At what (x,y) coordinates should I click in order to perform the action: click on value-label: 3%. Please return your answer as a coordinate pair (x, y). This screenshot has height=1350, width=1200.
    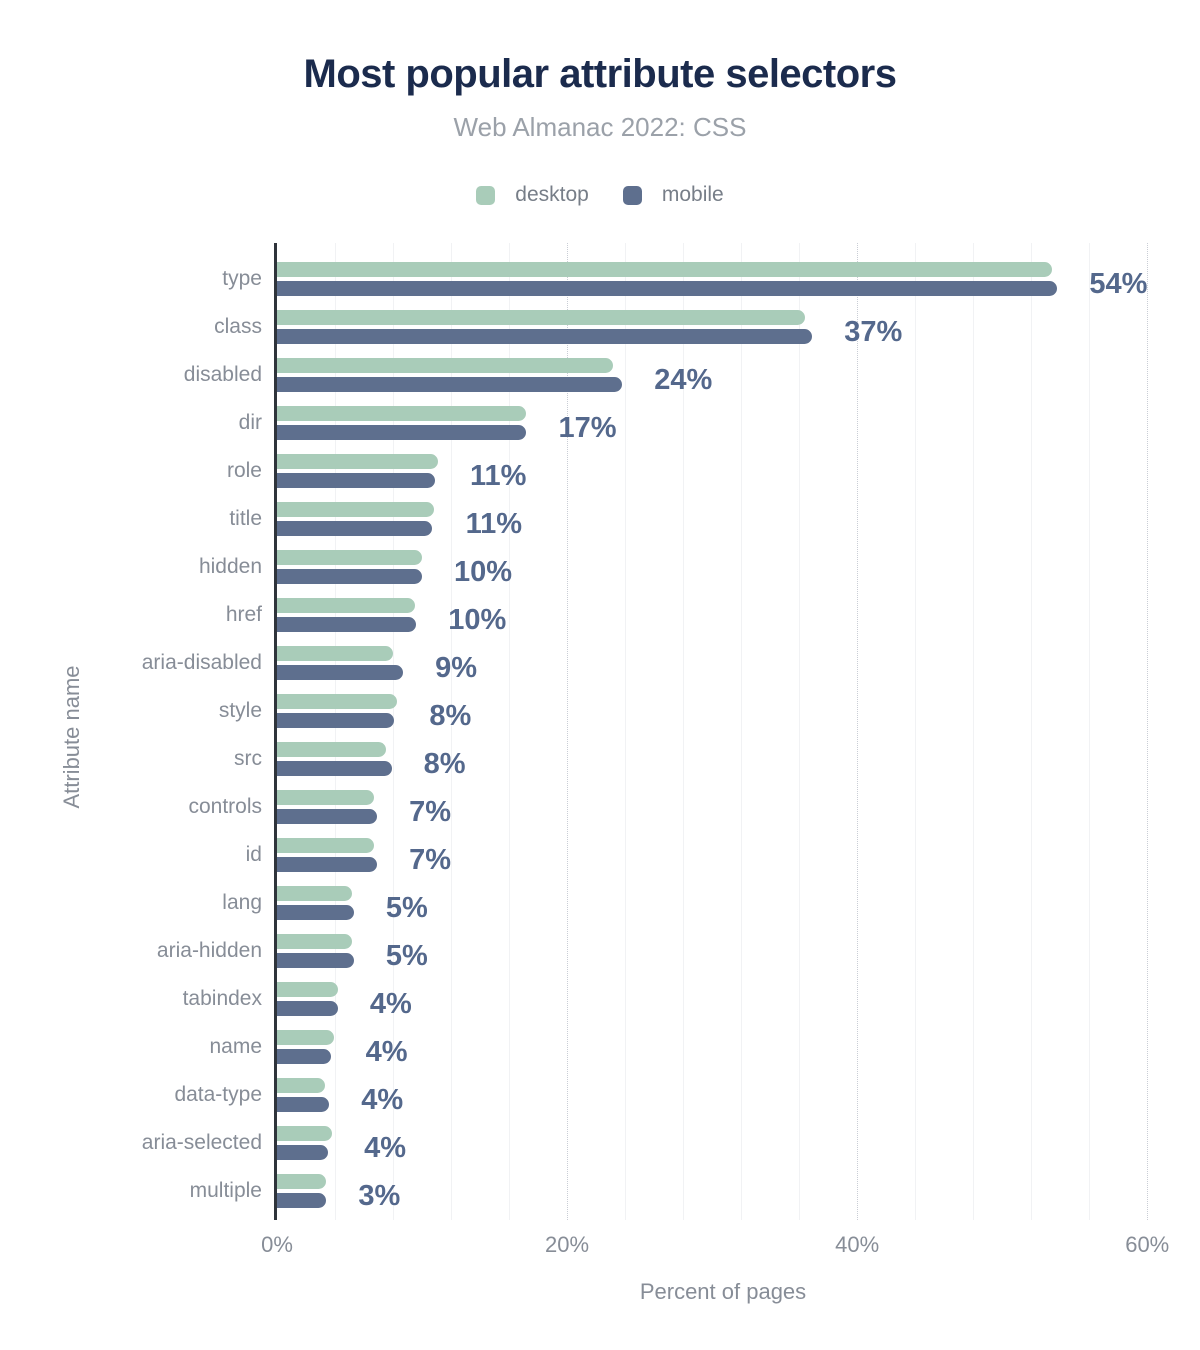
    Looking at the image, I should click on (379, 1196).